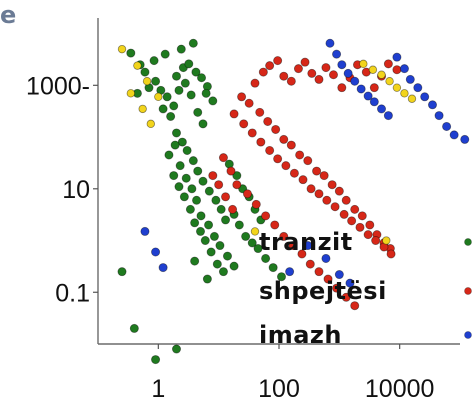  Describe the element at coordinates (279, 389) in the screenshot. I see `x-tick-label: 100` at that location.